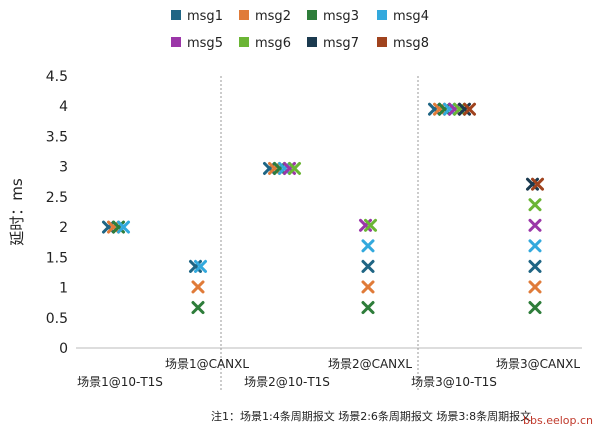  I want to click on x-category-label: 场景2@CANXL, so click(370, 364).